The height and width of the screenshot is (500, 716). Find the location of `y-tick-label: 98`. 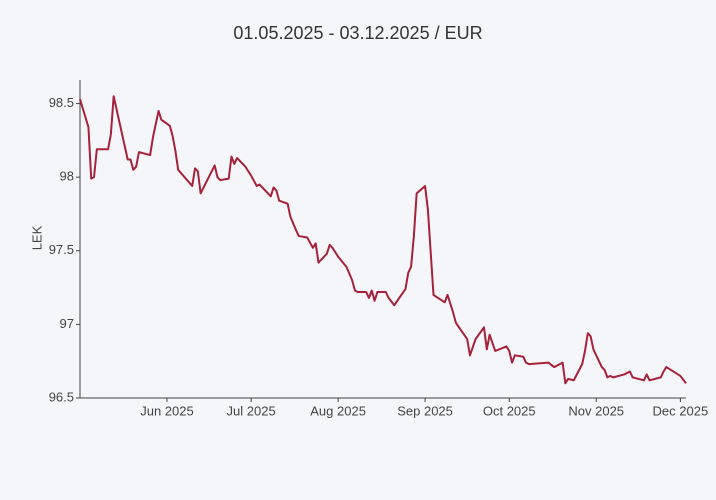

y-tick-label: 98 is located at coordinates (67, 176).